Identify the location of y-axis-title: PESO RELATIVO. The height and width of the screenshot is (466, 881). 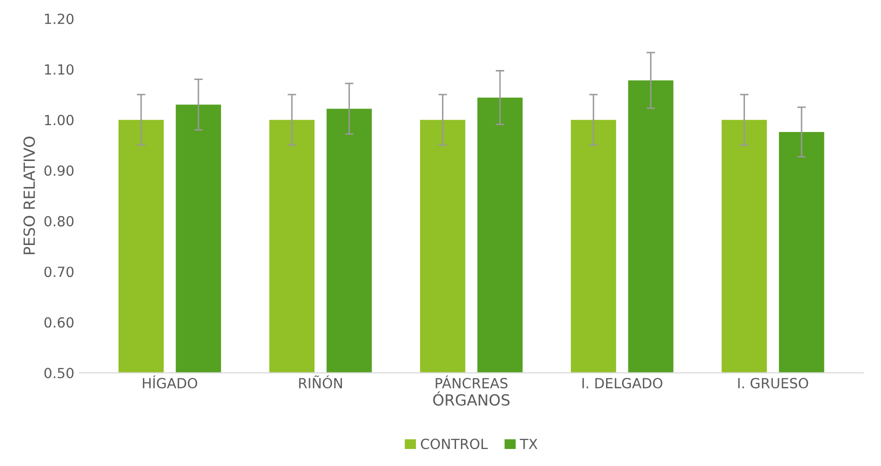
(29, 195).